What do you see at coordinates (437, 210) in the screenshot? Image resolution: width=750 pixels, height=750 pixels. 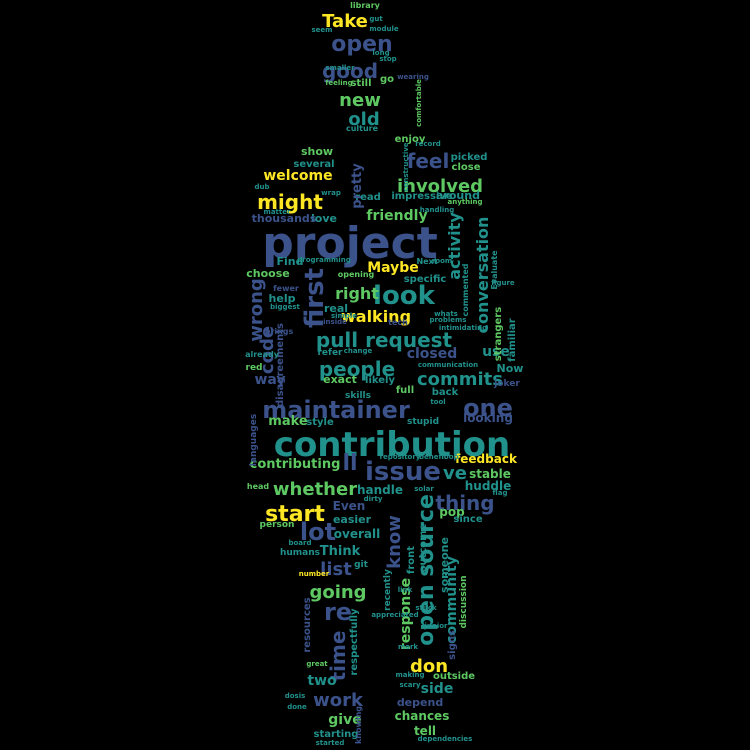 I see `cloud-word: handling` at bounding box center [437, 210].